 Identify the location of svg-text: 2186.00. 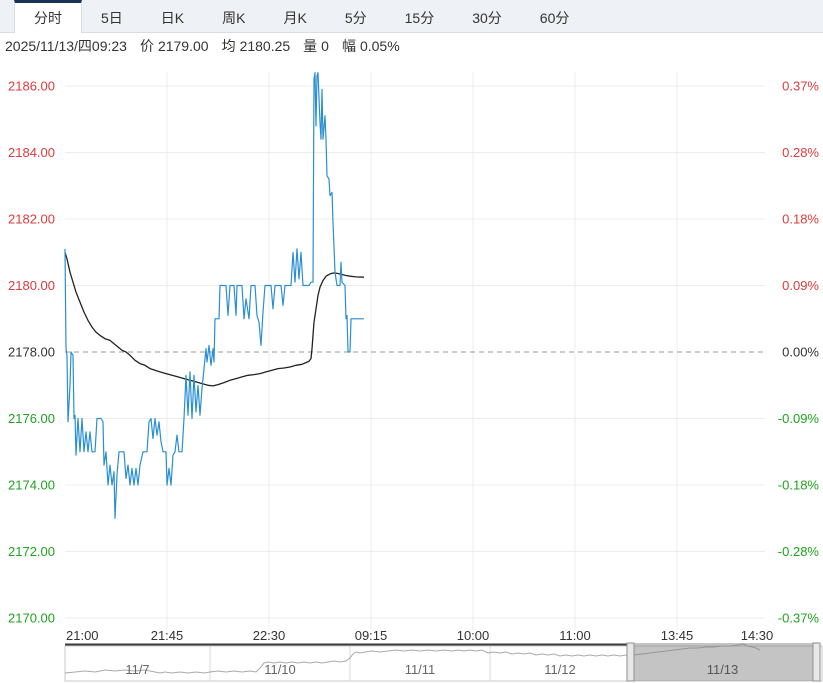
(31, 86).